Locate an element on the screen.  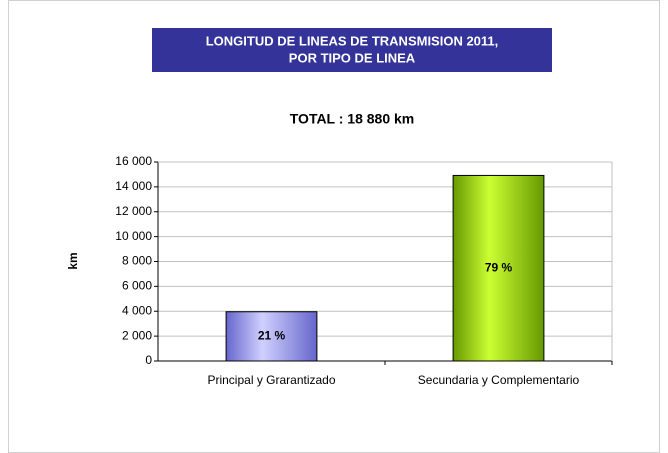
y-axis-label: km is located at coordinates (73, 260).